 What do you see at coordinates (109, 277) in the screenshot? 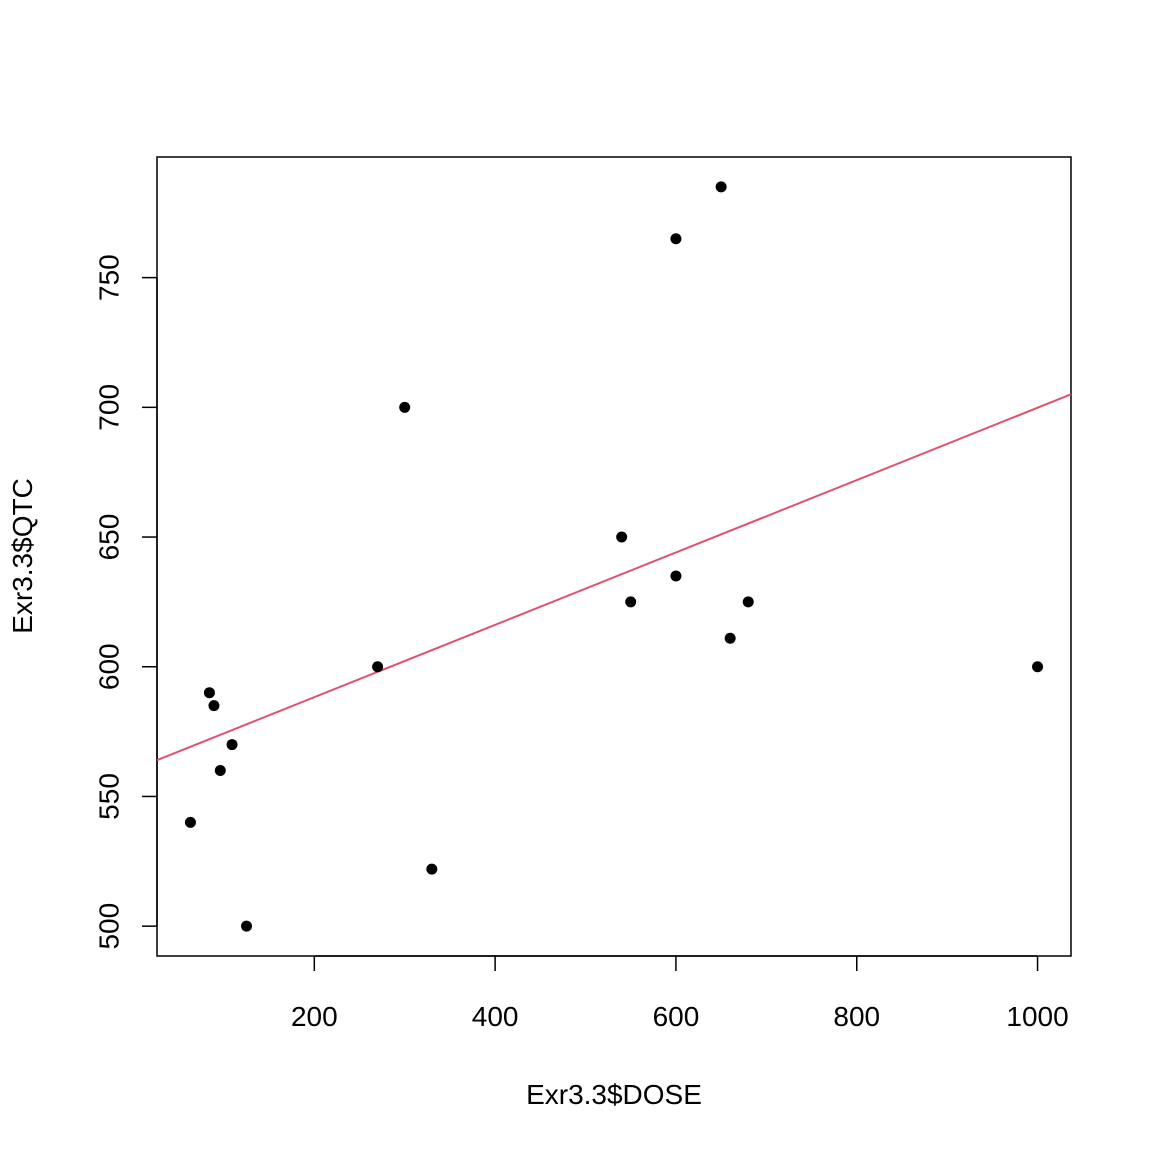
I see `y-tick-label: 750` at bounding box center [109, 277].